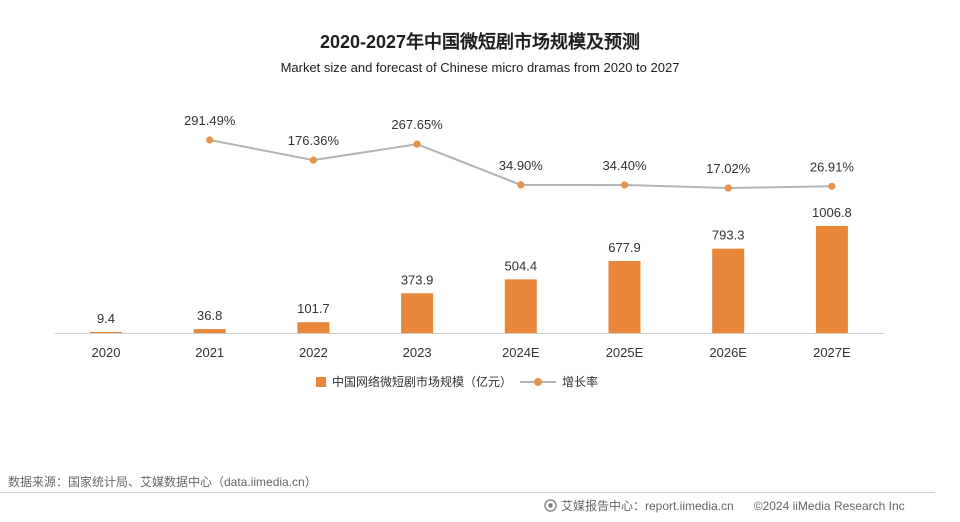 The height and width of the screenshot is (522, 960). Describe the element at coordinates (106, 352) in the screenshot. I see `x-tick-label-2020: 2020` at that location.